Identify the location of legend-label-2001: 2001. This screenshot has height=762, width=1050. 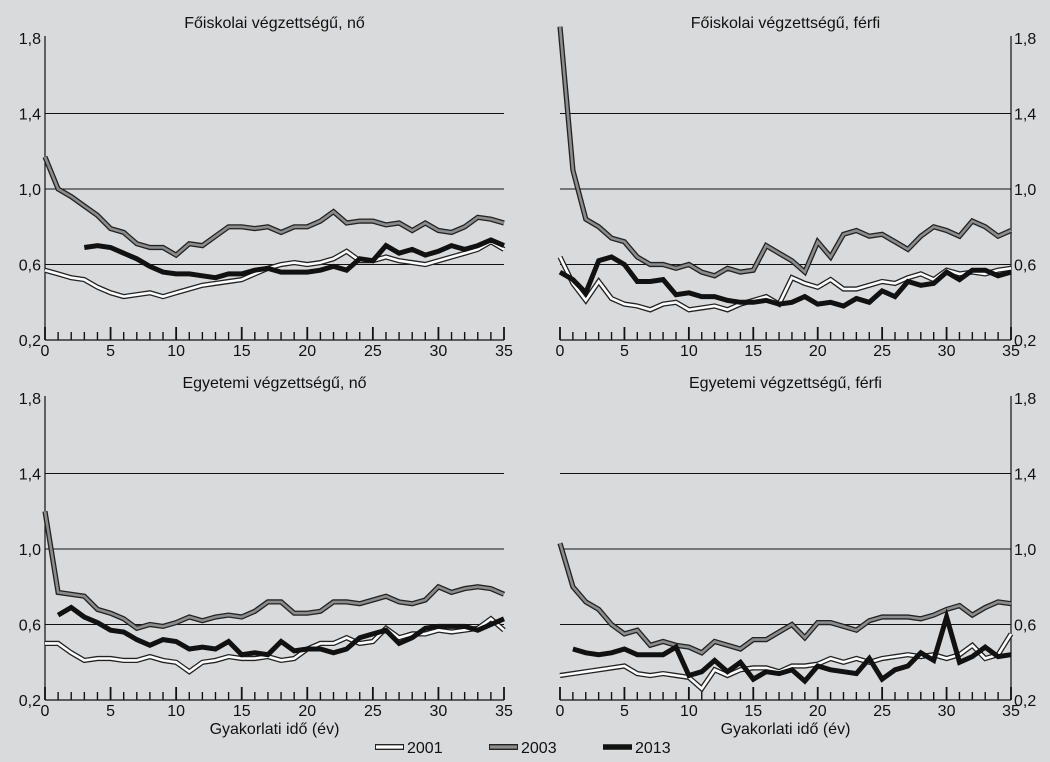
(425, 748).